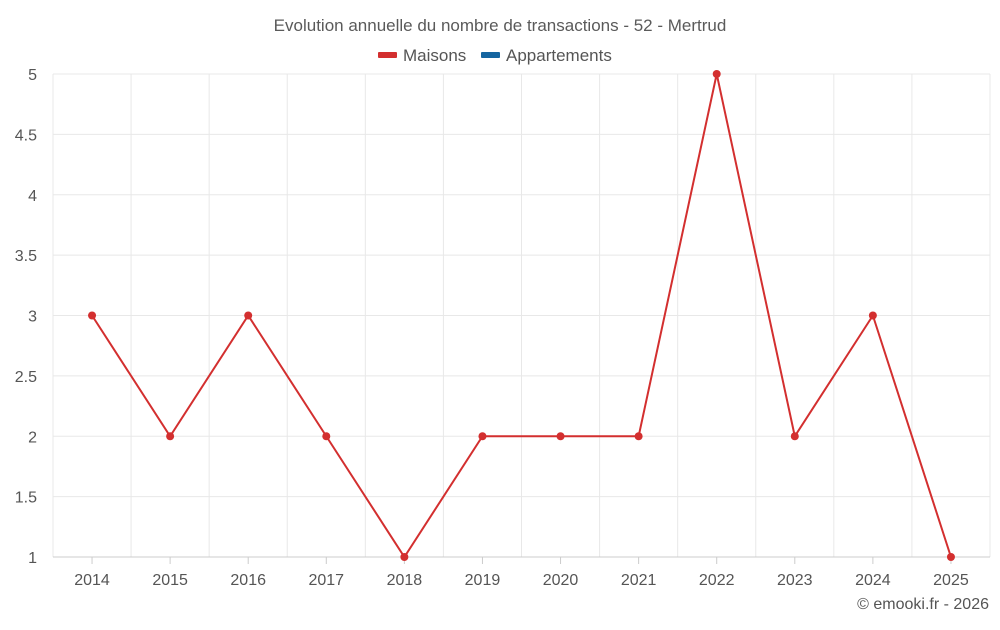 This screenshot has width=1000, height=630. Describe the element at coordinates (559, 55) in the screenshot. I see `legend-label-appartements: Appartements` at that location.